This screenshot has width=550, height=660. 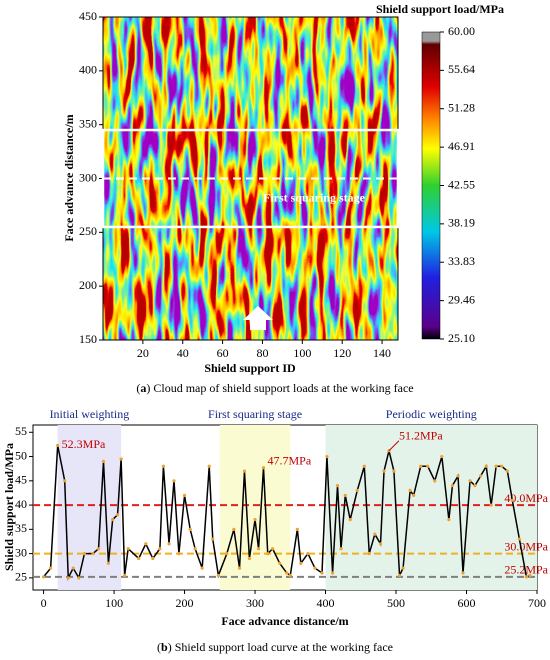 What do you see at coordinates (290, 460) in the screenshot?
I see `annotation: 47.7MPa` at bounding box center [290, 460].